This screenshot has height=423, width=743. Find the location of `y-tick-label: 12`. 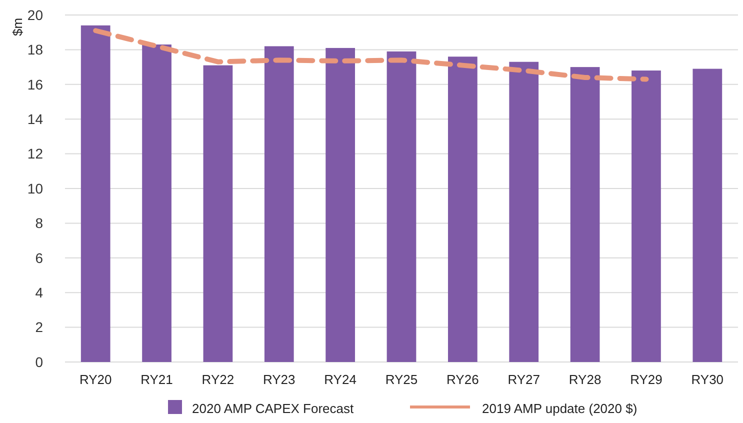

y-tick-label: 12 is located at coordinates (35, 154).